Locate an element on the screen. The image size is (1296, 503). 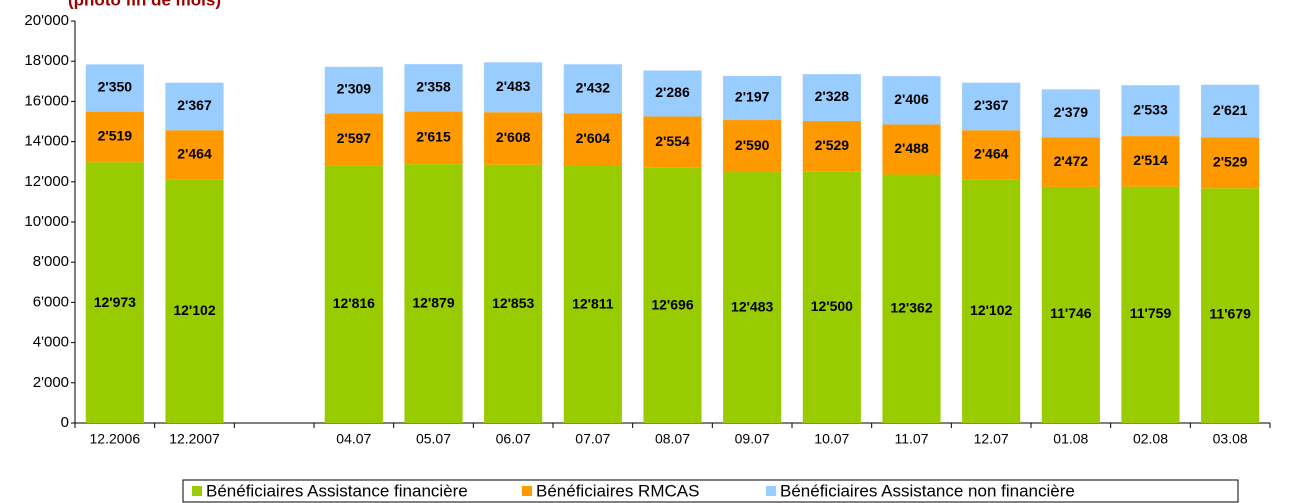
value-label: 2'514 is located at coordinates (1150, 160).